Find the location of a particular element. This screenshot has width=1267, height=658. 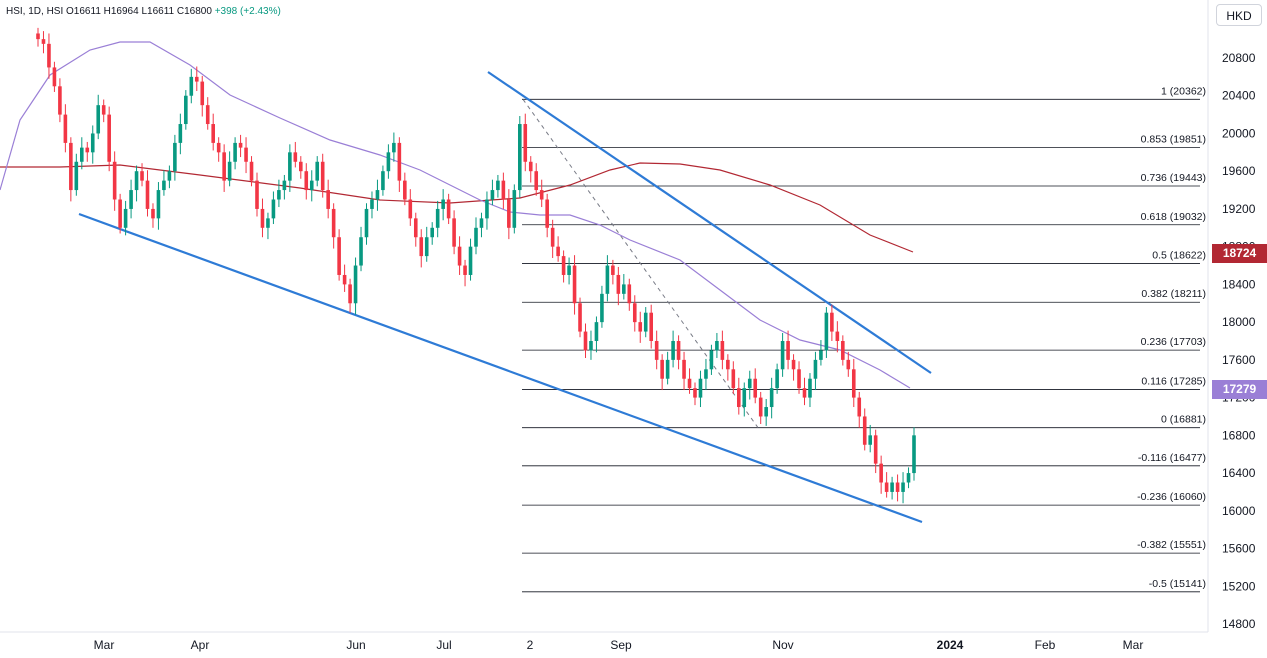

y-tick-label: 15600 is located at coordinates (1239, 549).